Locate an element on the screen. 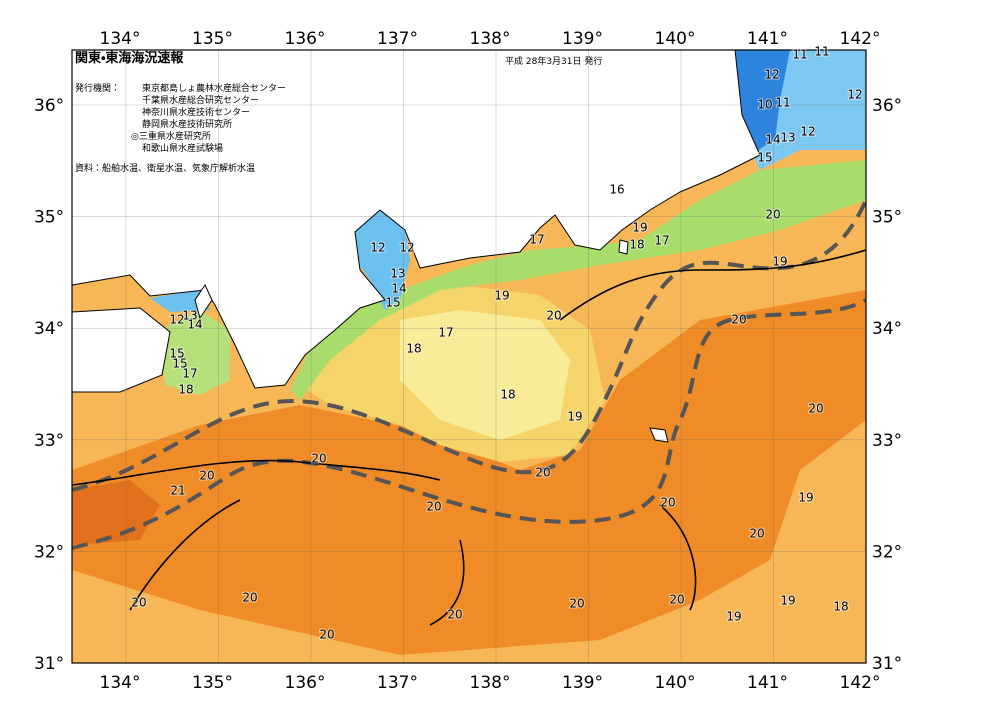 This screenshot has width=1002, height=713. lon-label-top: 134° is located at coordinates (120, 39).